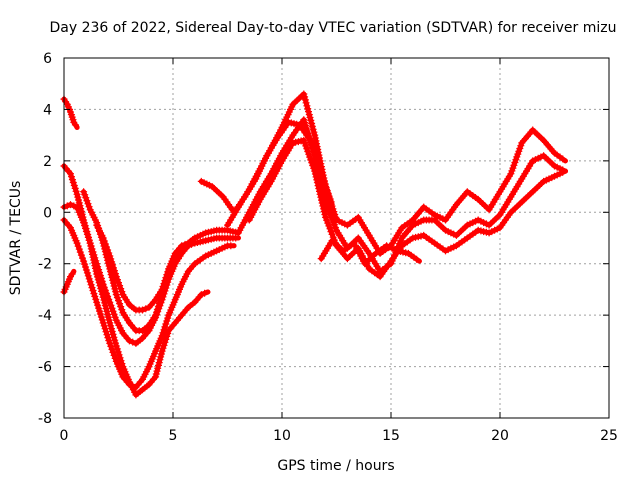  I want to click on y-tick-label: 0, so click(47, 213).